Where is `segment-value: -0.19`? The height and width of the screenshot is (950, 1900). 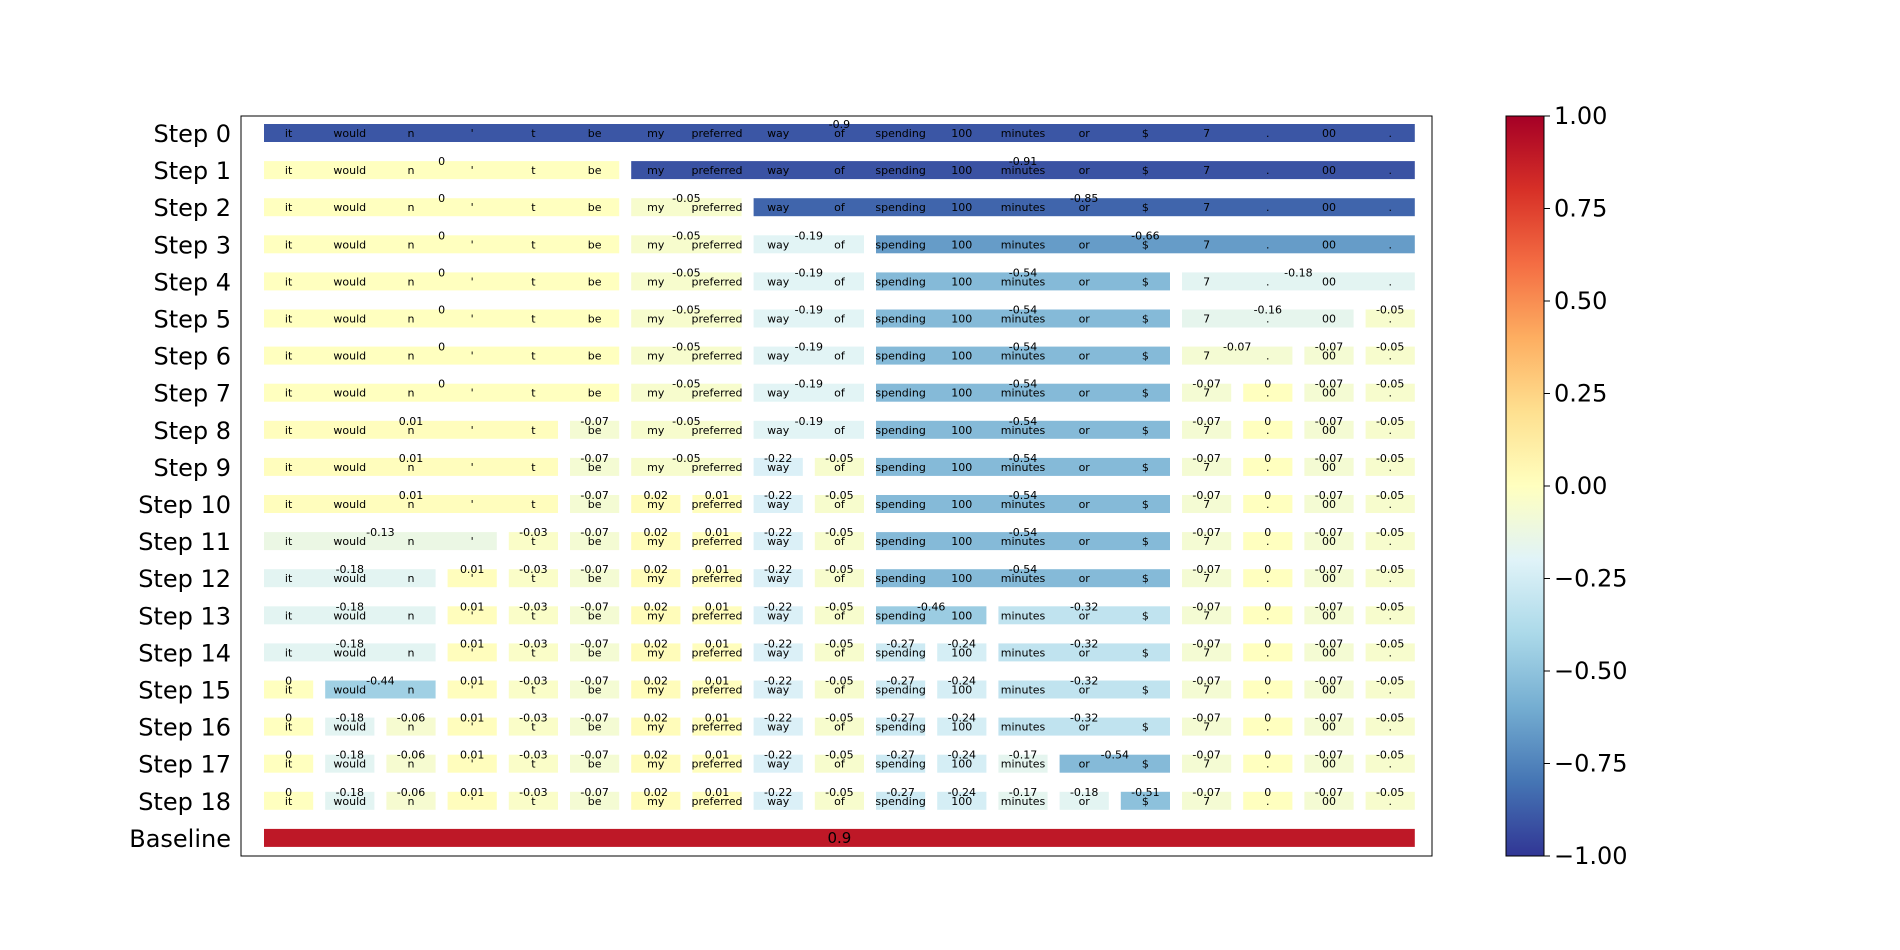
segment-value: -0.19 is located at coordinates (809, 310).